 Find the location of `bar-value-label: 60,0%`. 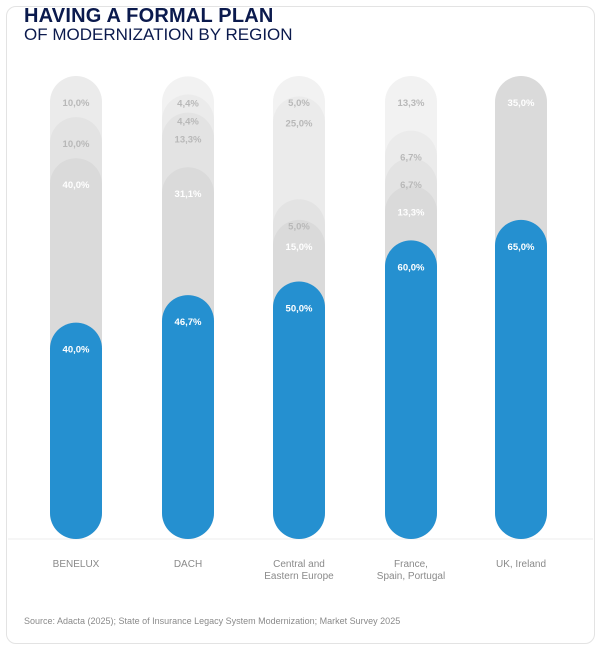

bar-value-label: 60,0% is located at coordinates (411, 267).